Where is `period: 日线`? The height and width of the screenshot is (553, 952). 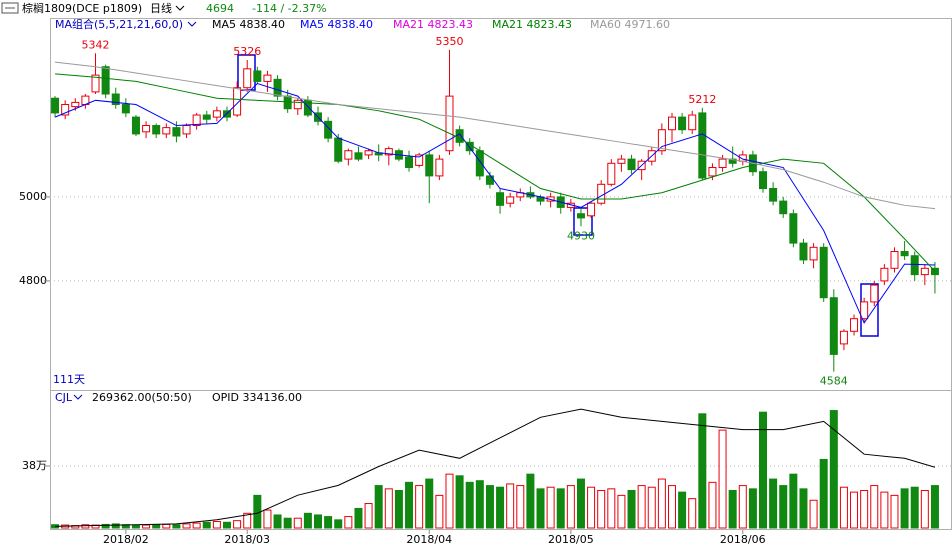
period: 日线 is located at coordinates (161, 8).